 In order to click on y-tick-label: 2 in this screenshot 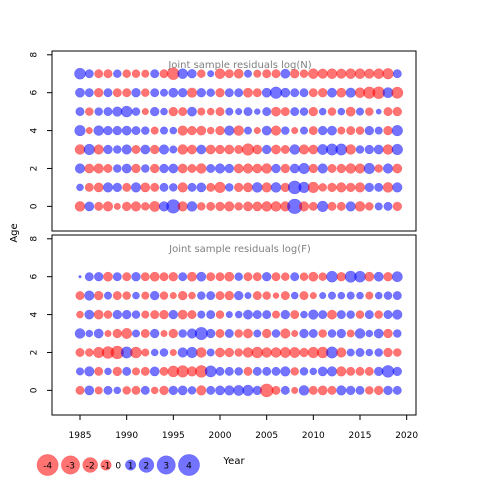, I will do `click(35, 353)`.